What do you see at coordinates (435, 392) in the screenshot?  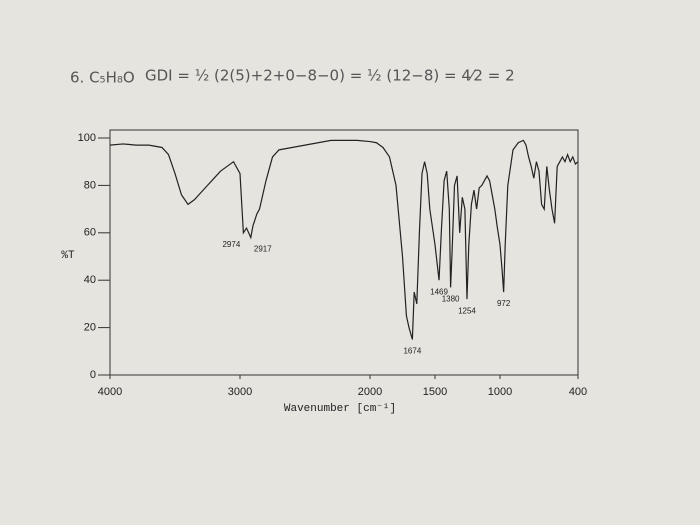 I see `x-tick-label: 1500` at bounding box center [435, 392].